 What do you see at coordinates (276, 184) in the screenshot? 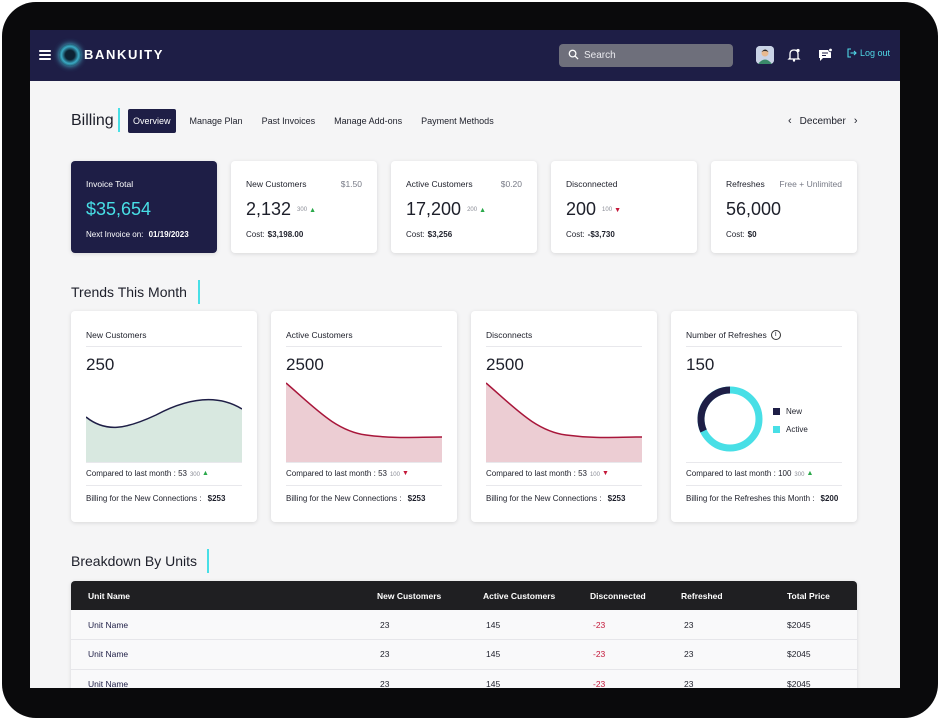
I see `kpi-label: New Customers` at bounding box center [276, 184].